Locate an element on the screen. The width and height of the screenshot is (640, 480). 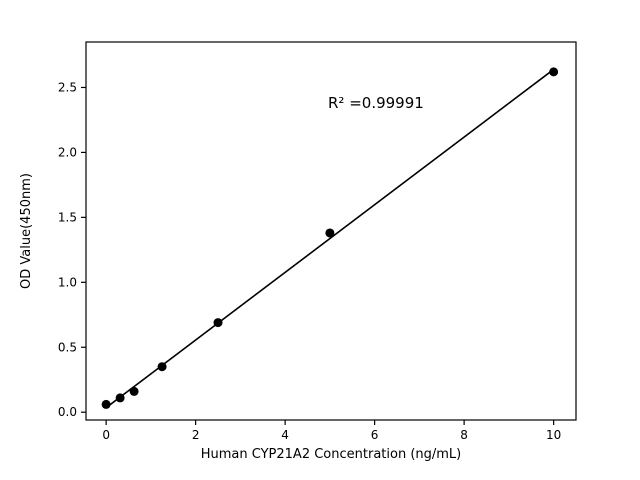
r-squared-annotation: R² =0.99991 is located at coordinates (376, 103).